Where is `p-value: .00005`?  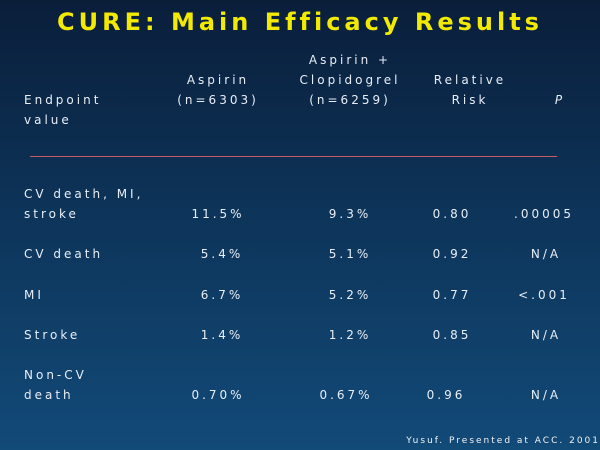 p-value: .00005 is located at coordinates (544, 214).